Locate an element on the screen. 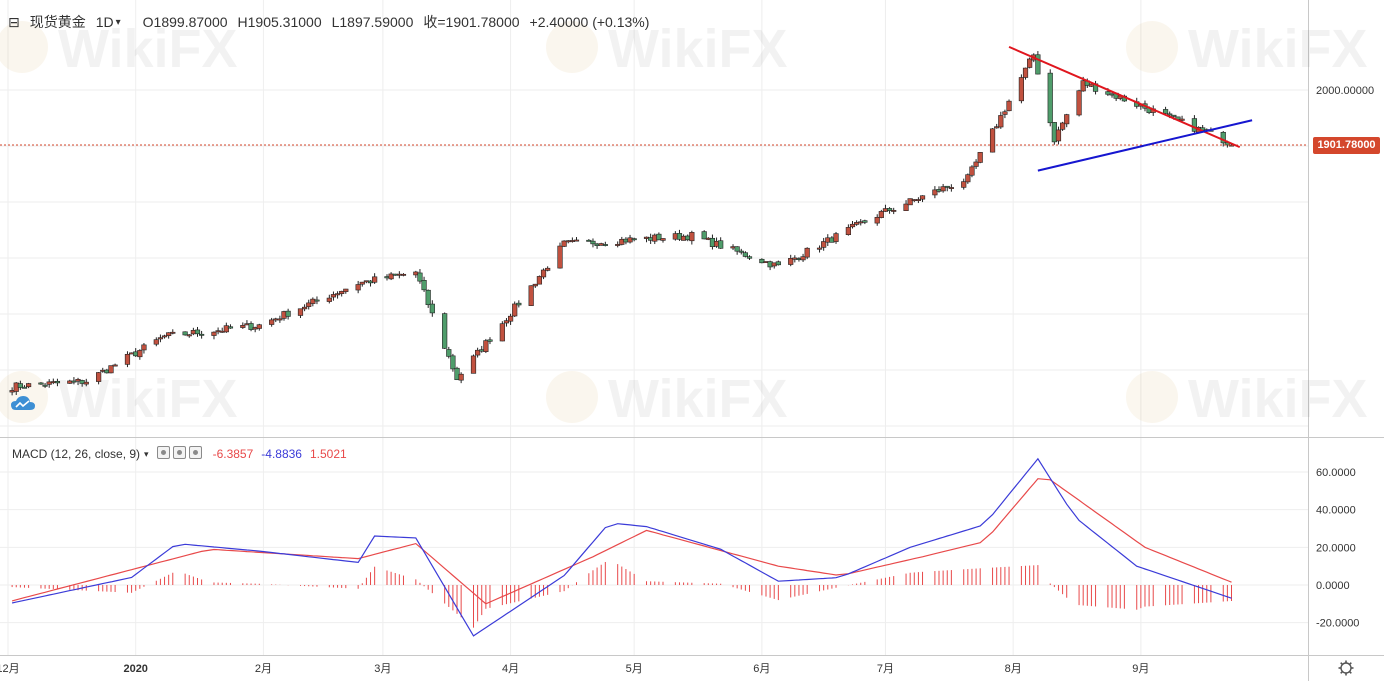 This screenshot has width=1384, height=681. collapse-icon: ⊟ is located at coordinates (14, 21).